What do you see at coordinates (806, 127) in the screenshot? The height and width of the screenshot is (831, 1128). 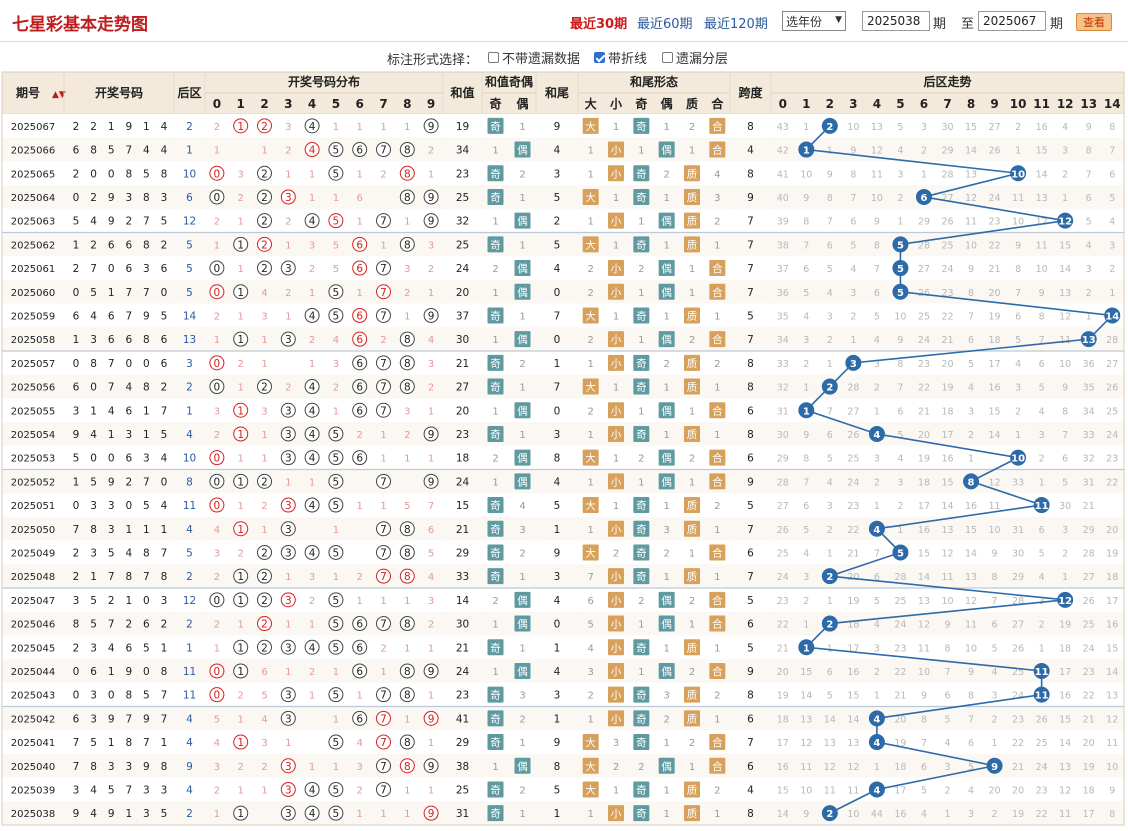 I see `back-trend-miss: 1` at bounding box center [806, 127].